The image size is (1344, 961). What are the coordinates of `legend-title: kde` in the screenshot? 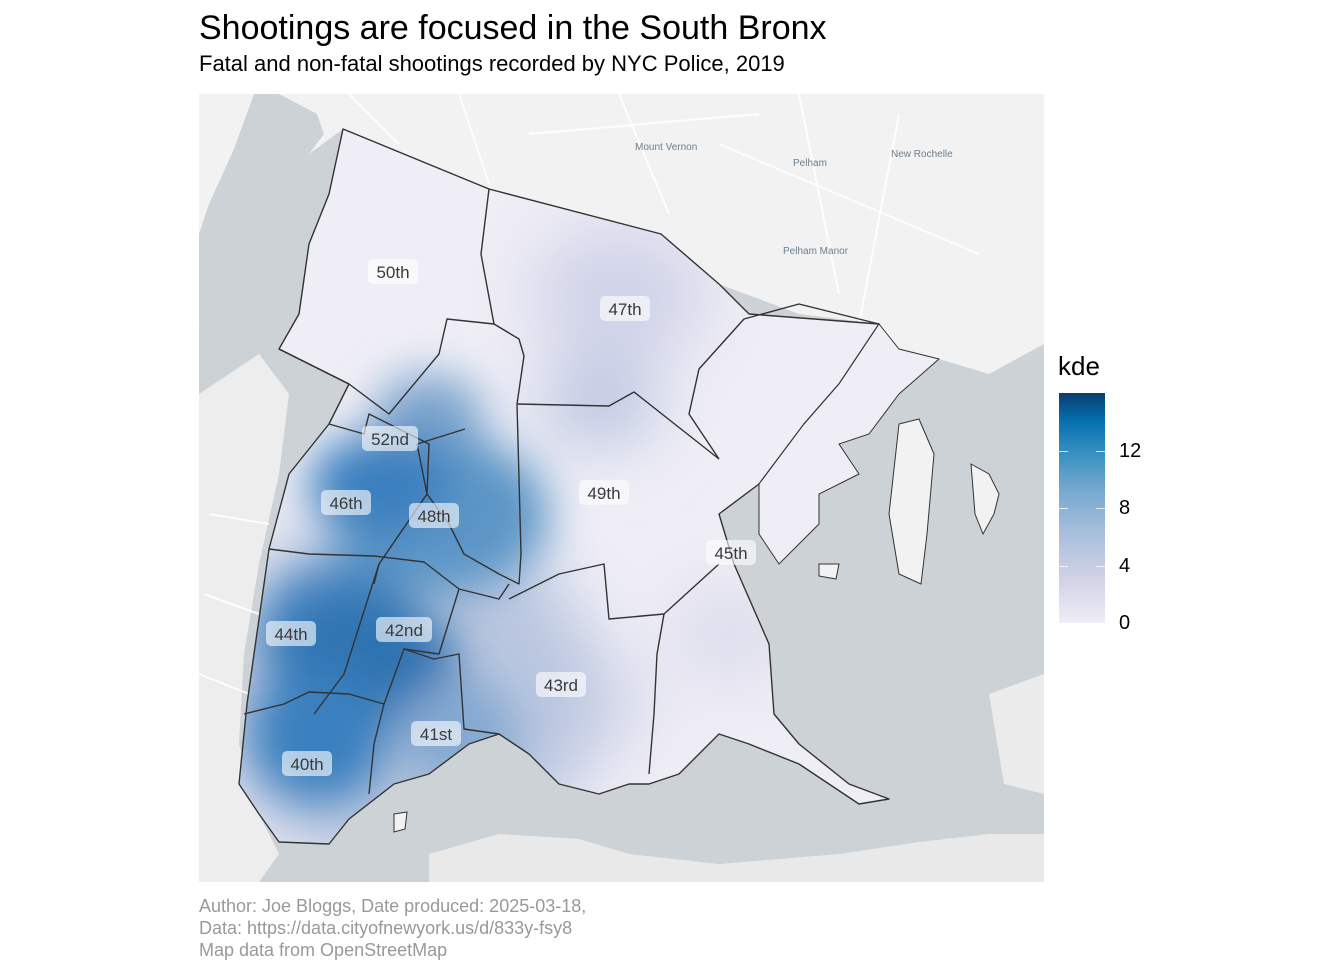 It's located at (1079, 366).